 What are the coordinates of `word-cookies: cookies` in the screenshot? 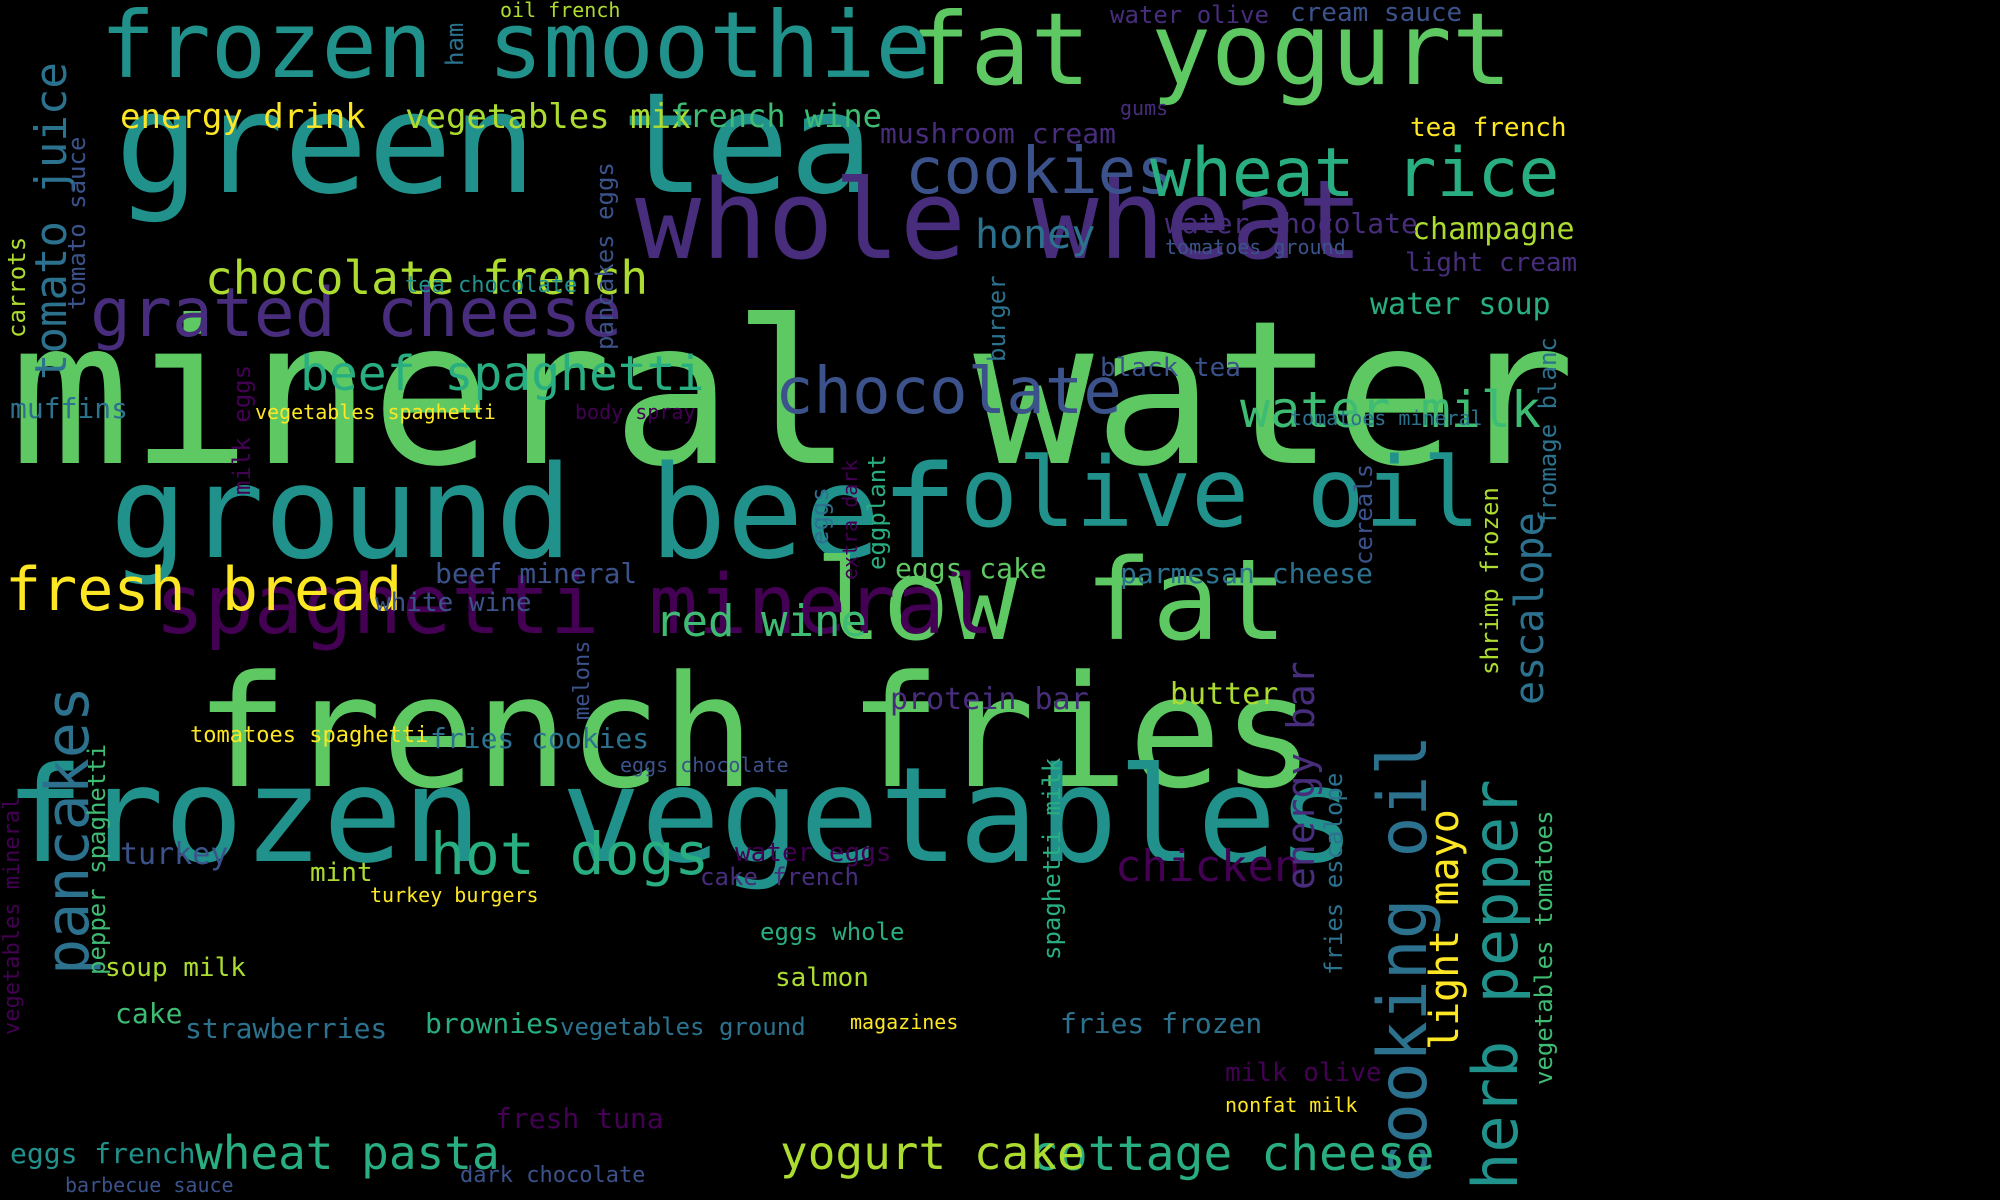 It's located at (1040, 172).